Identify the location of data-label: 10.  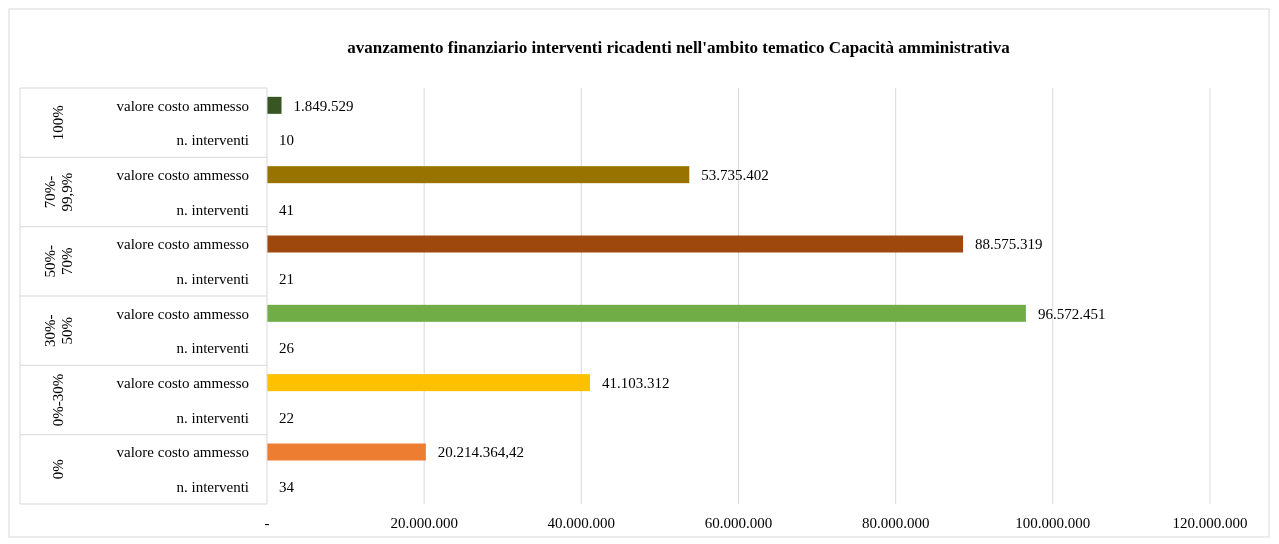
(286, 140).